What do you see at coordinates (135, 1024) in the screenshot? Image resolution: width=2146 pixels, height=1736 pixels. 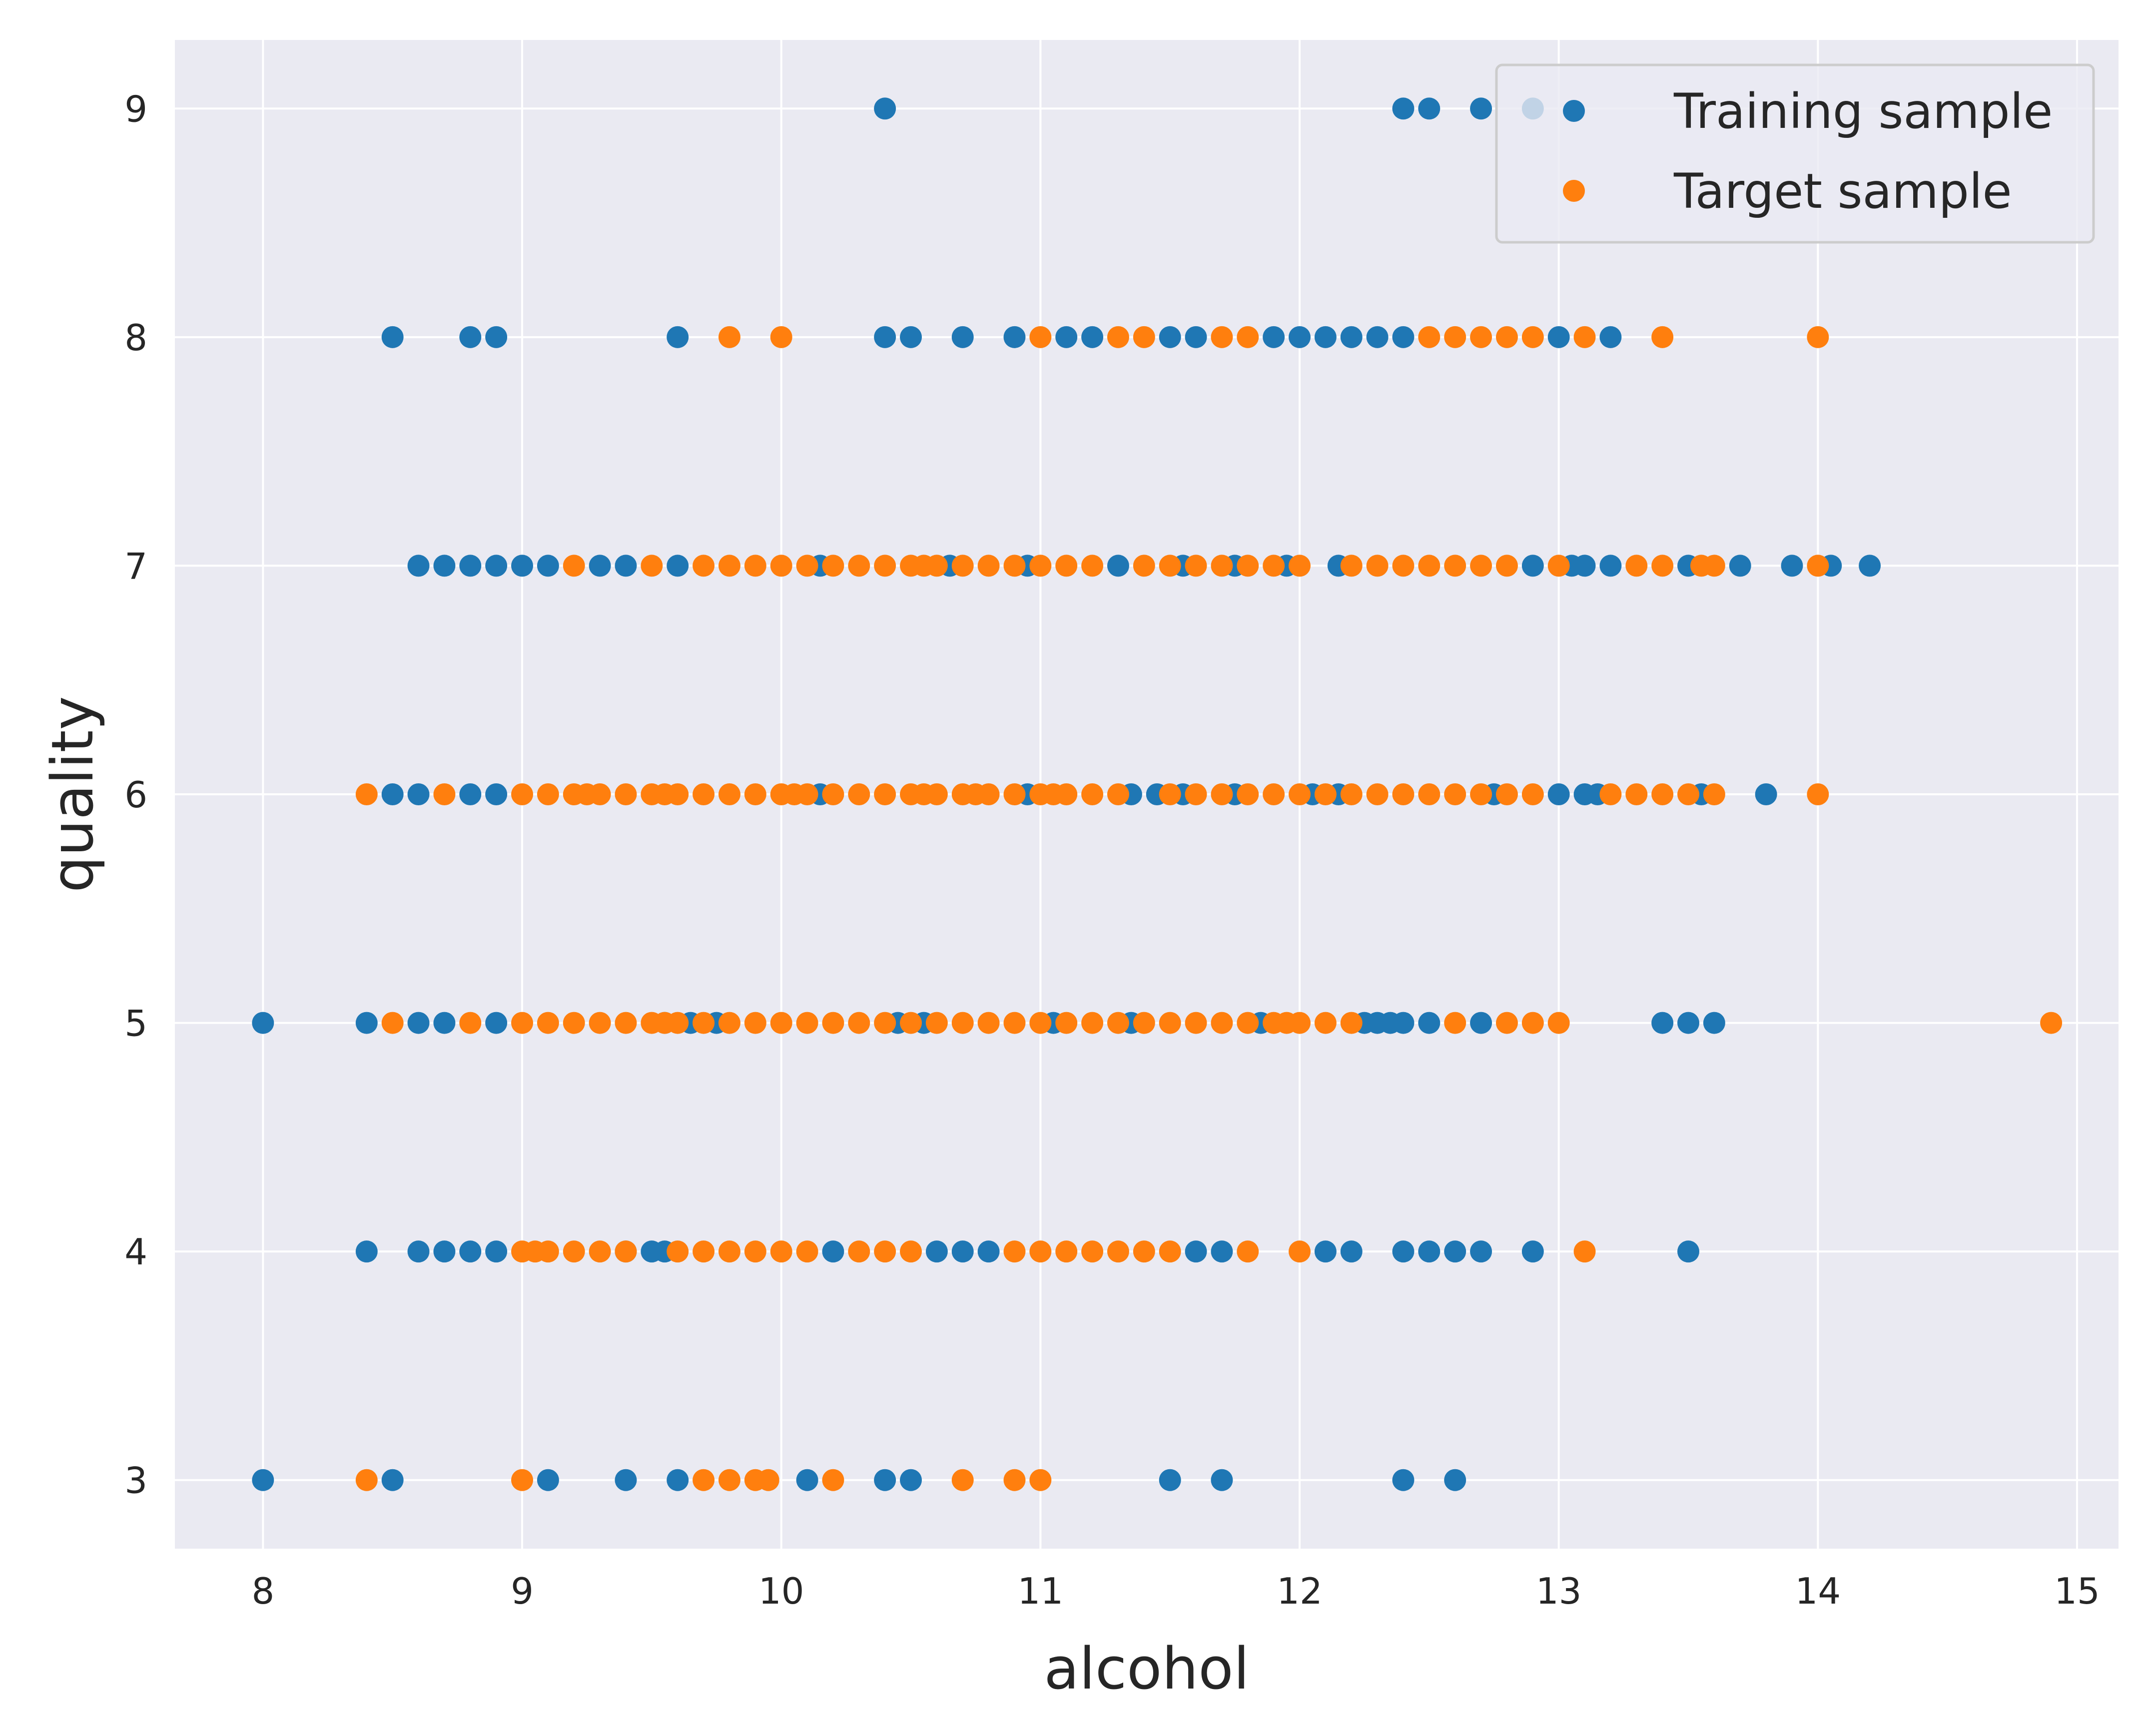 I see `y-tick-label: 5` at bounding box center [135, 1024].